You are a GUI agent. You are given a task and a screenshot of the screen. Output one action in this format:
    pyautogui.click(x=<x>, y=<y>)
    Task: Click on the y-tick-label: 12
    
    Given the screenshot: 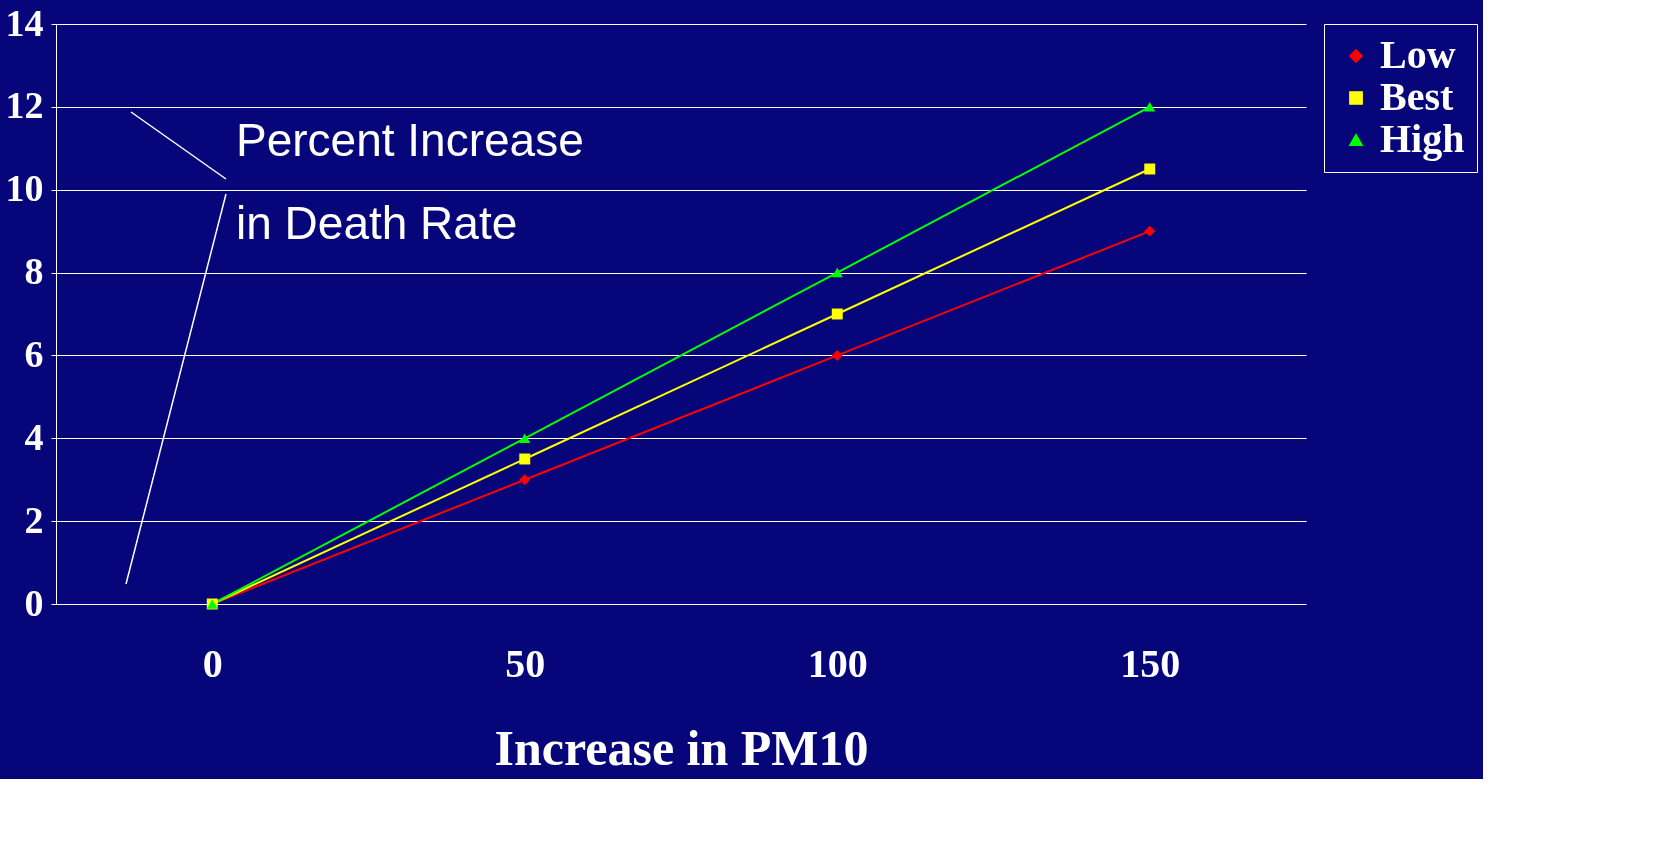 What is the action you would take?
    pyautogui.click(x=24, y=105)
    